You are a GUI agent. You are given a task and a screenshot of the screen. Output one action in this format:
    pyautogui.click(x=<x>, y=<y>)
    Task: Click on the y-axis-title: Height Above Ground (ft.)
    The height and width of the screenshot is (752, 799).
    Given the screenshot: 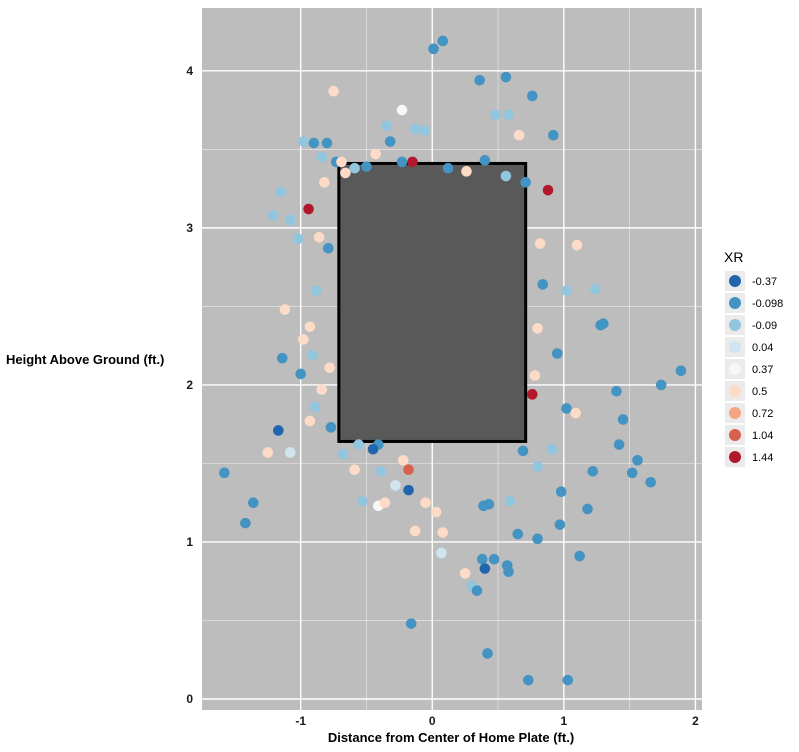 What is the action you would take?
    pyautogui.click(x=85, y=359)
    